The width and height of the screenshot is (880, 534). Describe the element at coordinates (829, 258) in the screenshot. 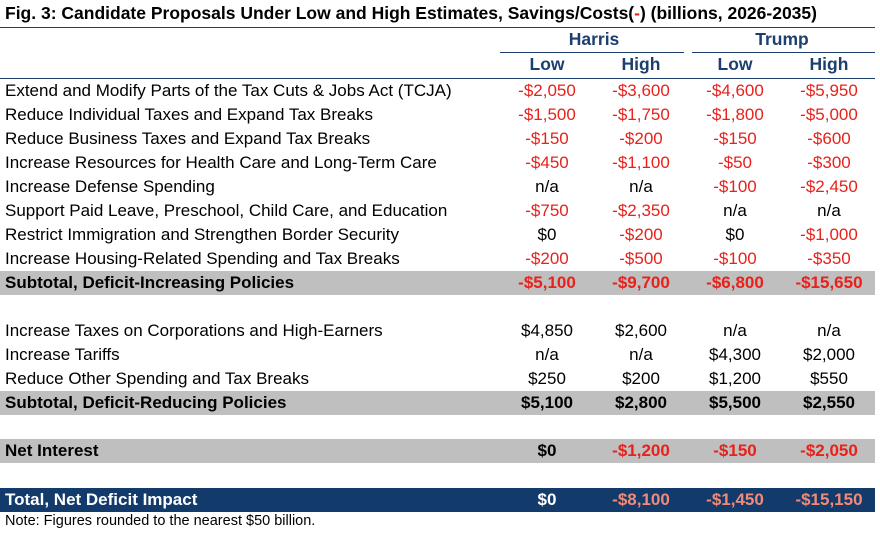

I see `value-cell: -$350` at that location.